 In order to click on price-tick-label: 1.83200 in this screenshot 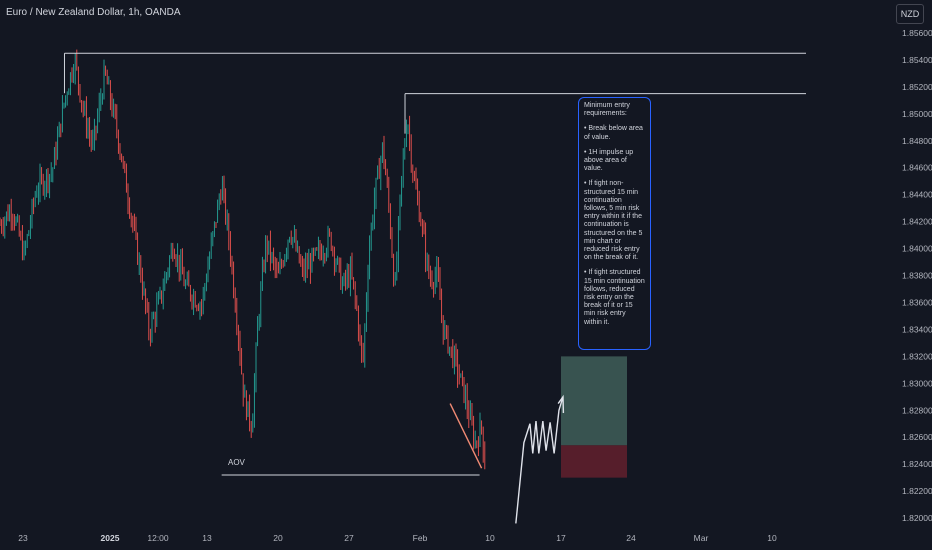, I will do `click(917, 356)`.